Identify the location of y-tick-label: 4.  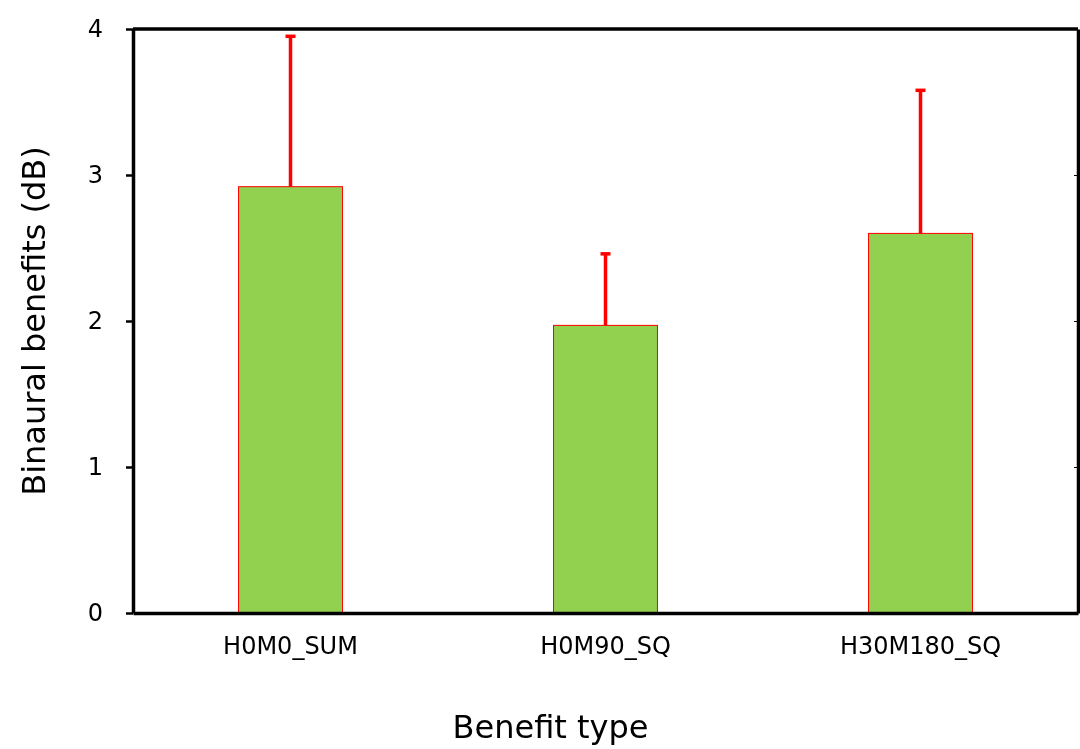
(95, 29).